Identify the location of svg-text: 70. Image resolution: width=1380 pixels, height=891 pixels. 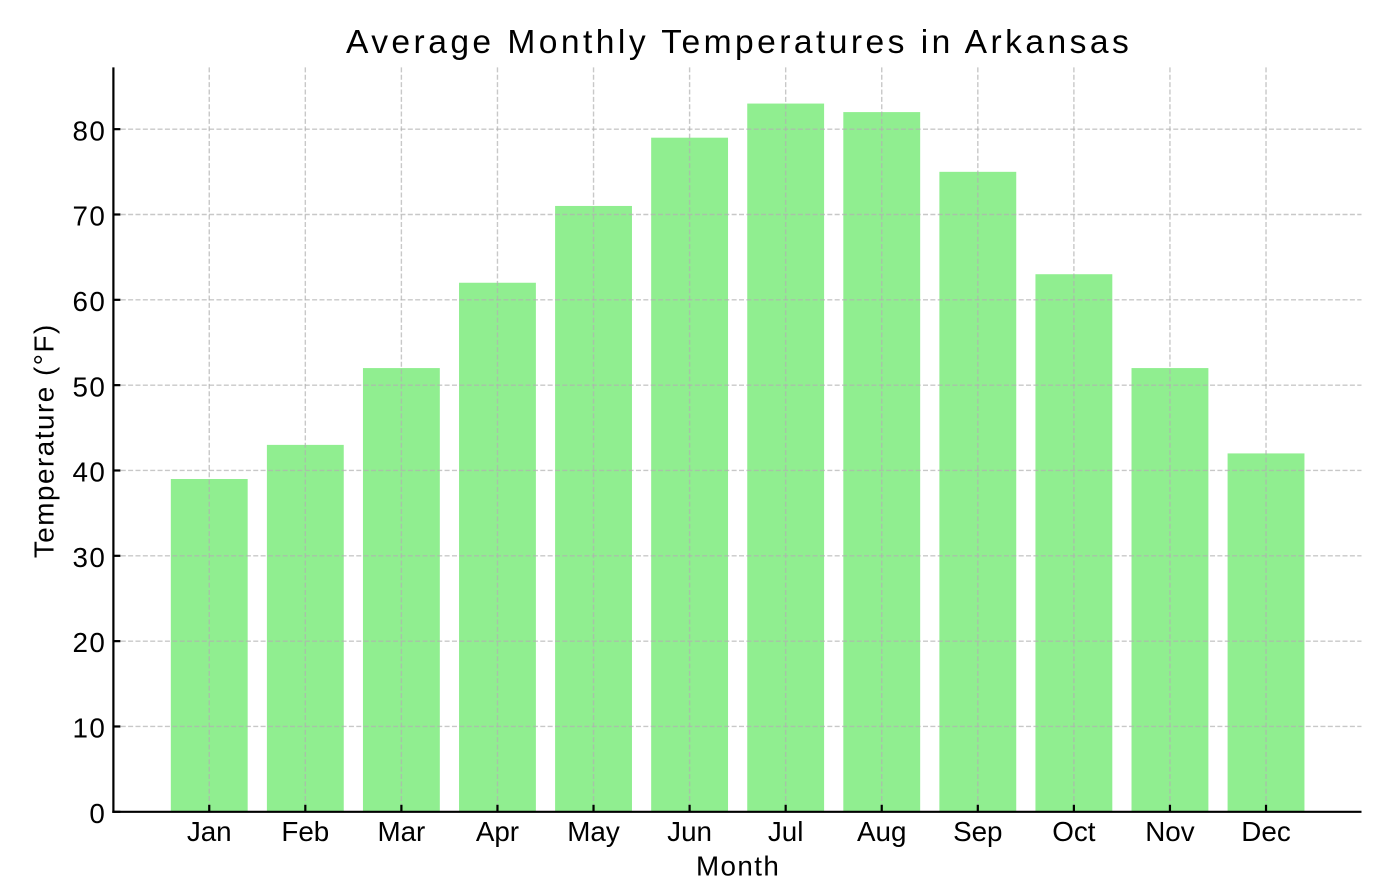
(89, 216).